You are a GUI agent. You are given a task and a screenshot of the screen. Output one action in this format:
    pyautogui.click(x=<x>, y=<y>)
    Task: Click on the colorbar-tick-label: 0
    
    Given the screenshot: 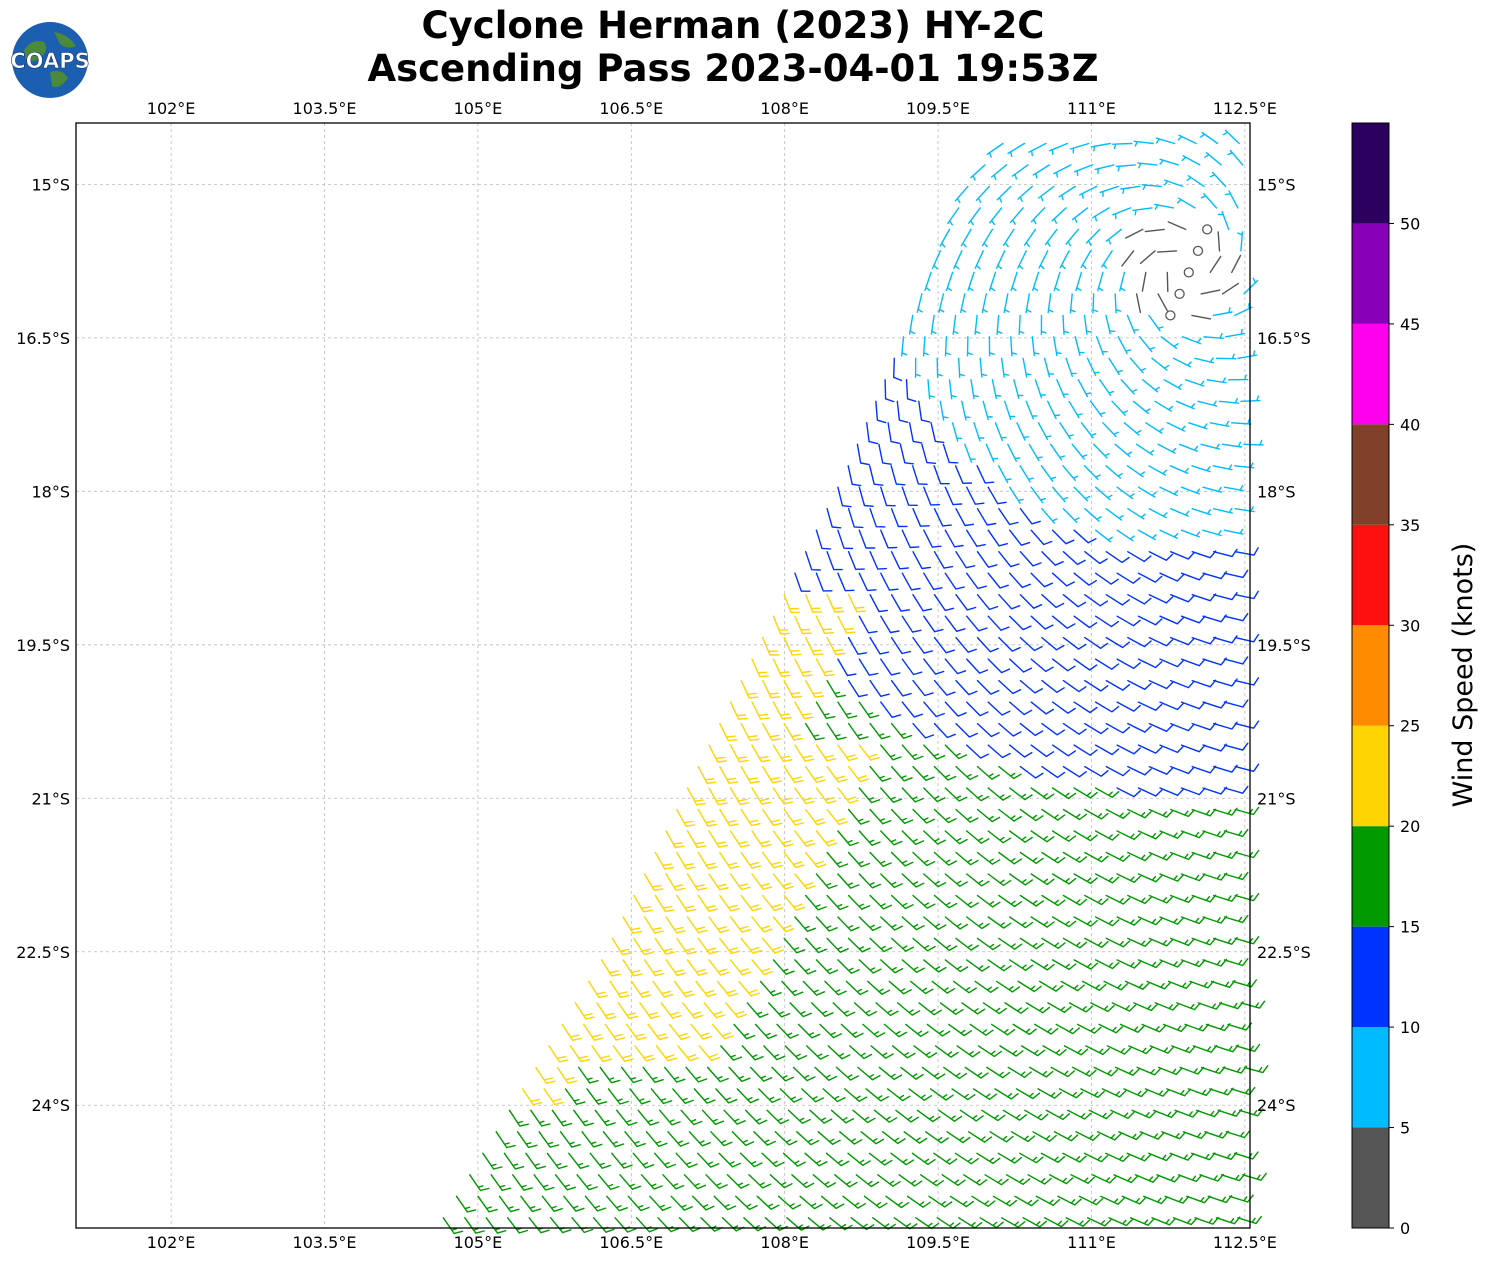 What is the action you would take?
    pyautogui.click(x=1405, y=1228)
    